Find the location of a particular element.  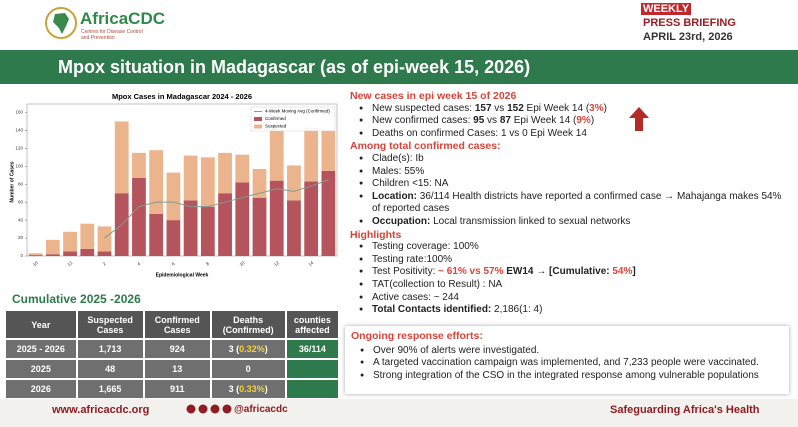

y-tick-label: 120 is located at coordinates (19, 148).